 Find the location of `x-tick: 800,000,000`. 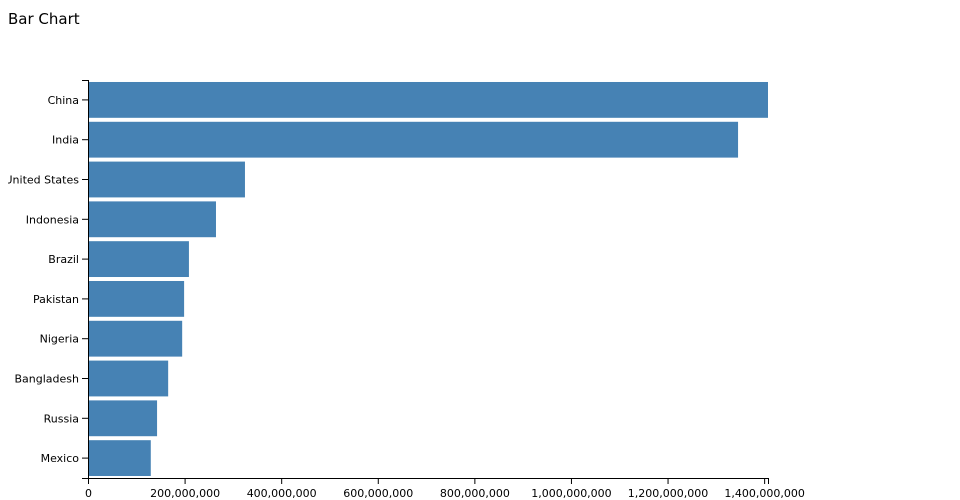

x-tick: 800,000,000 is located at coordinates (475, 489).